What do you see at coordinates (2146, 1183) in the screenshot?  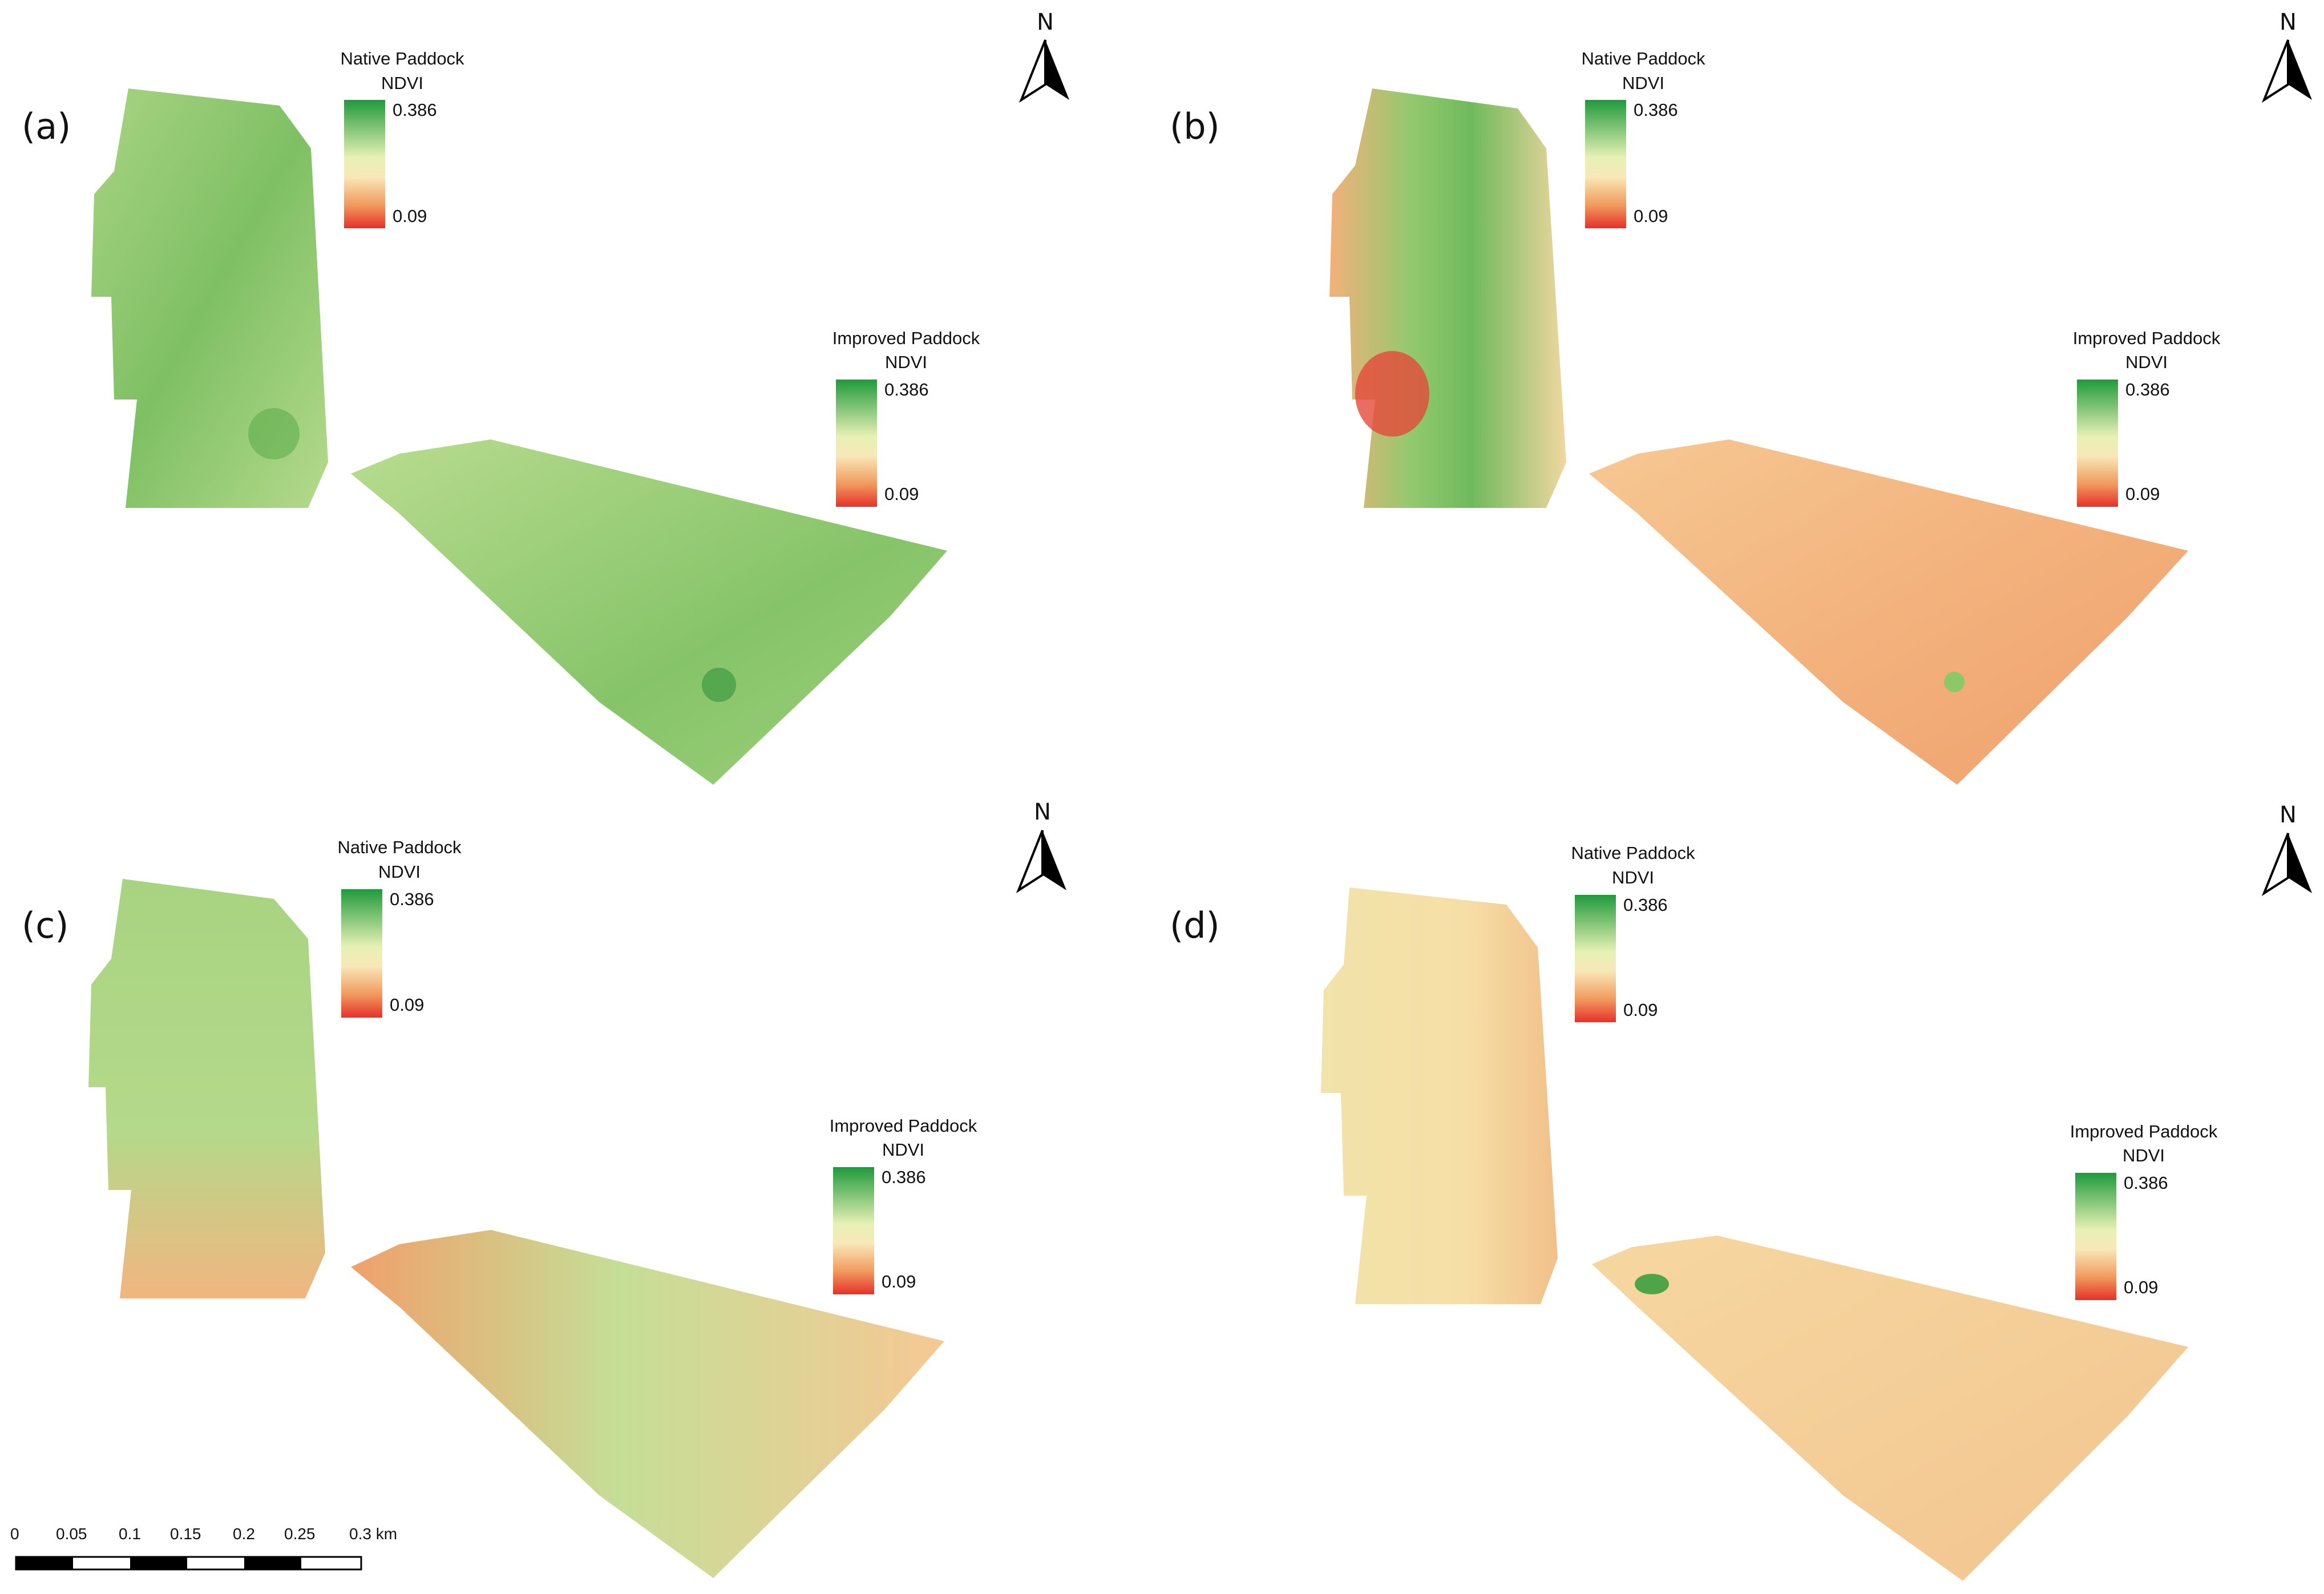 I see `legend-max-improved-d: 0.386` at bounding box center [2146, 1183].